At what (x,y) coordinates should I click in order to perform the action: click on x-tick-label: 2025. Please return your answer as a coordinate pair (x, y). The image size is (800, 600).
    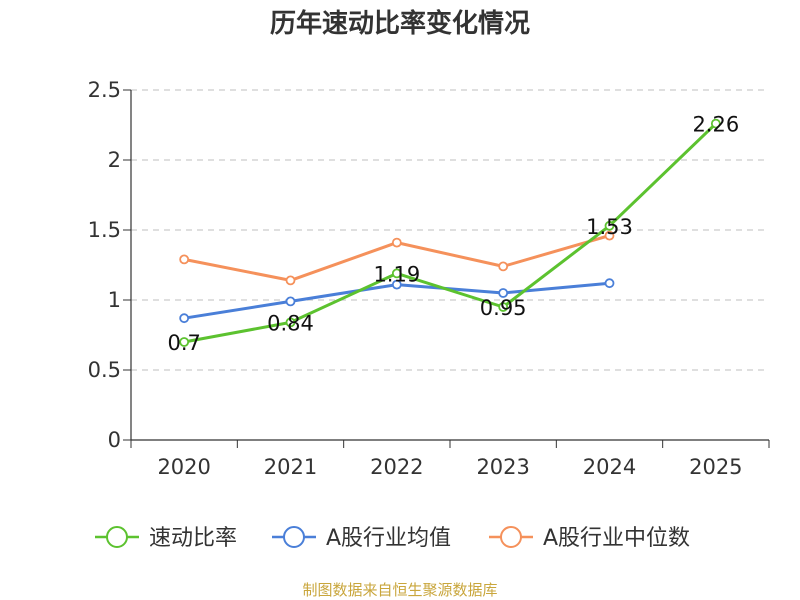
    Looking at the image, I should click on (715, 467).